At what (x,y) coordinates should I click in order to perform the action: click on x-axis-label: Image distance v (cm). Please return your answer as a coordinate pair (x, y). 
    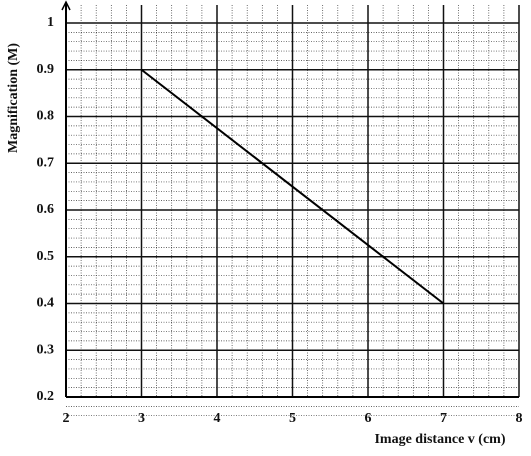
    Looking at the image, I should click on (439, 439).